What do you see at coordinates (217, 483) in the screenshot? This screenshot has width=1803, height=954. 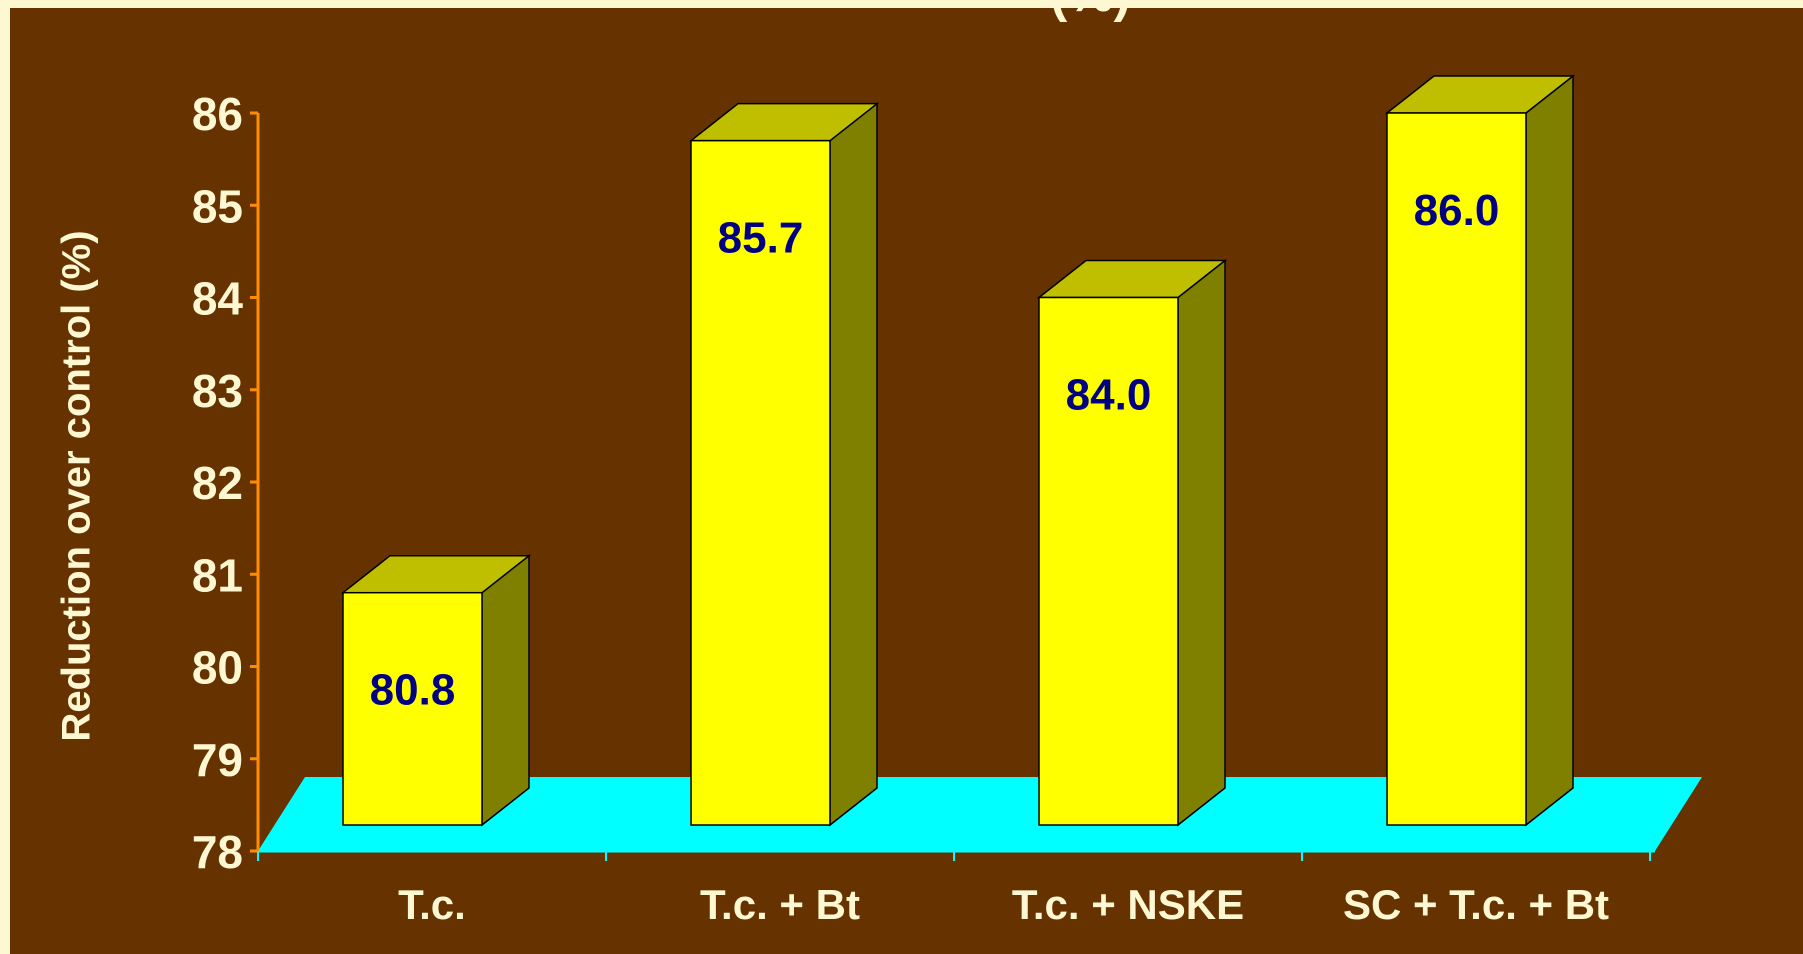 I see `y-tick-label: 82` at bounding box center [217, 483].